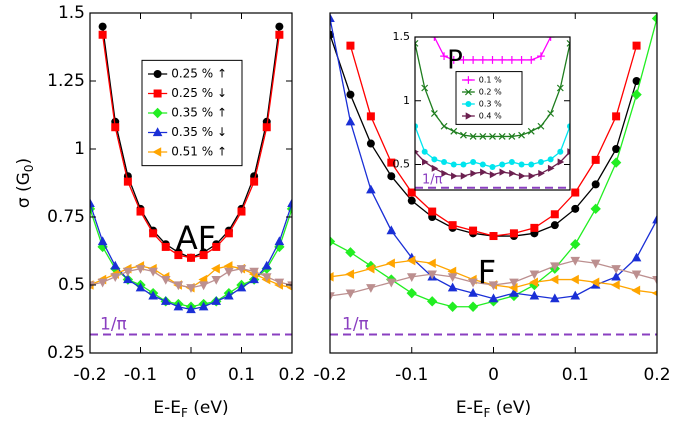 This screenshot has height=443, width=693. Describe the element at coordinates (71, 285) in the screenshot. I see `y-tick-label: 0.5` at that location.